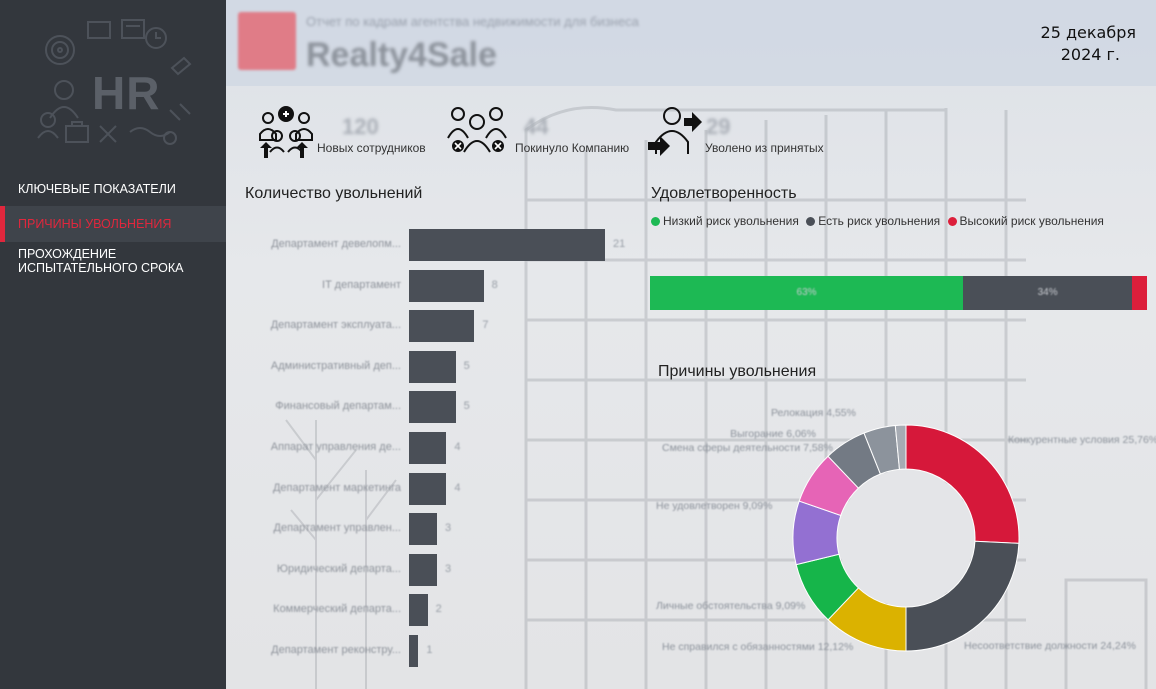 Image resolution: width=1156 pixels, height=689 pixels. I want to click on slice-name: Личные обстоятельства, so click(714, 606).